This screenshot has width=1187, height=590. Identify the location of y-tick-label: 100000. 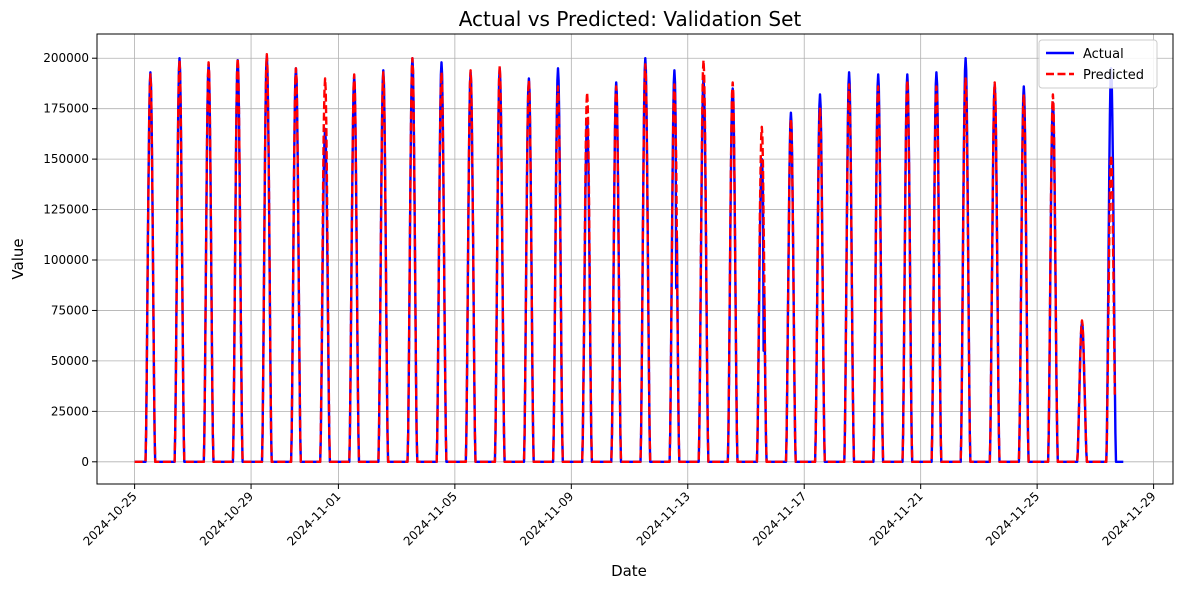
(66, 260).